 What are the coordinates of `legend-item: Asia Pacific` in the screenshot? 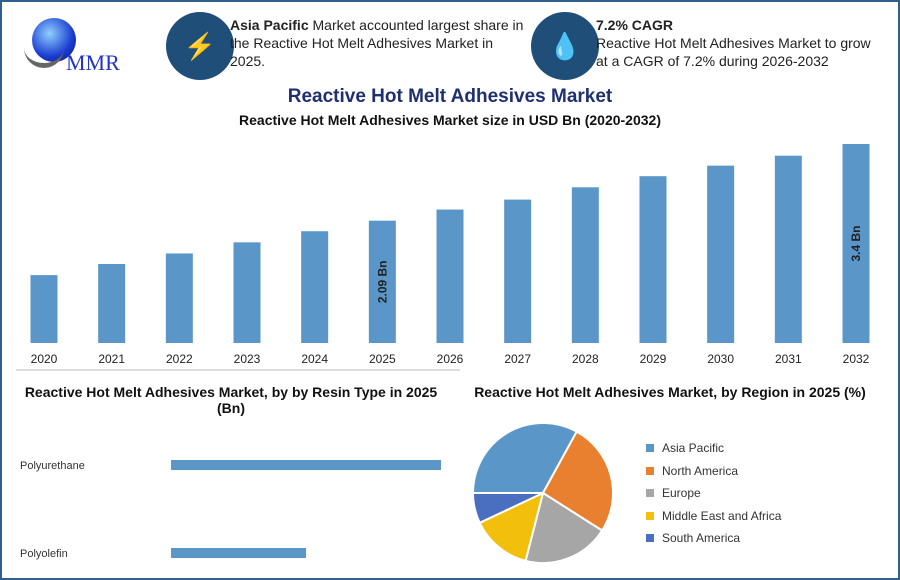 It's located at (713, 448).